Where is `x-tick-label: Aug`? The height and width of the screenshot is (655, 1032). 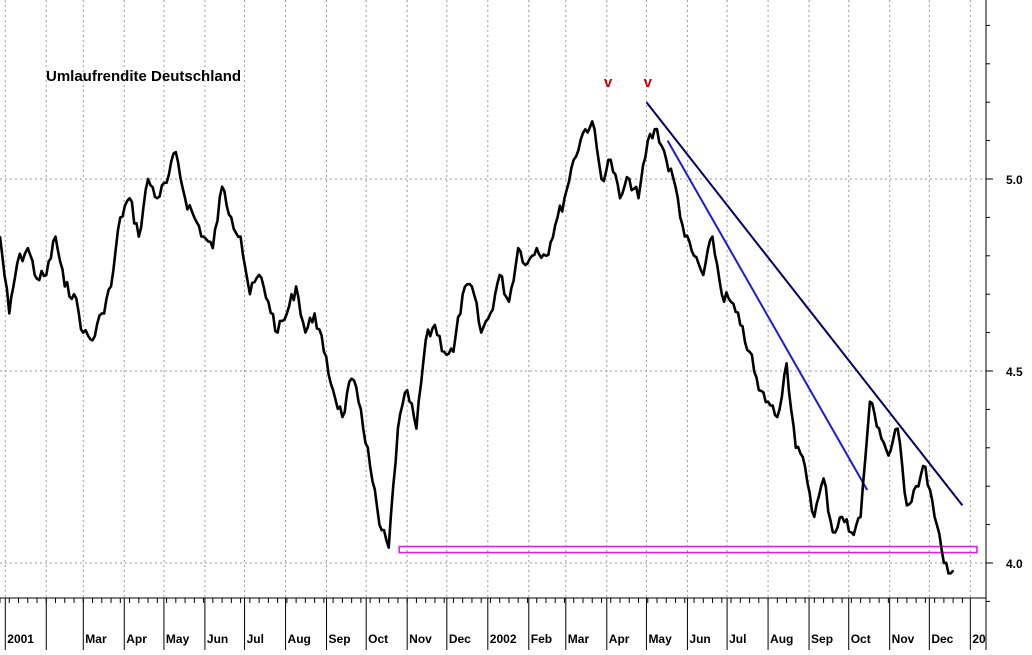 x-tick-label: Aug is located at coordinates (299, 639).